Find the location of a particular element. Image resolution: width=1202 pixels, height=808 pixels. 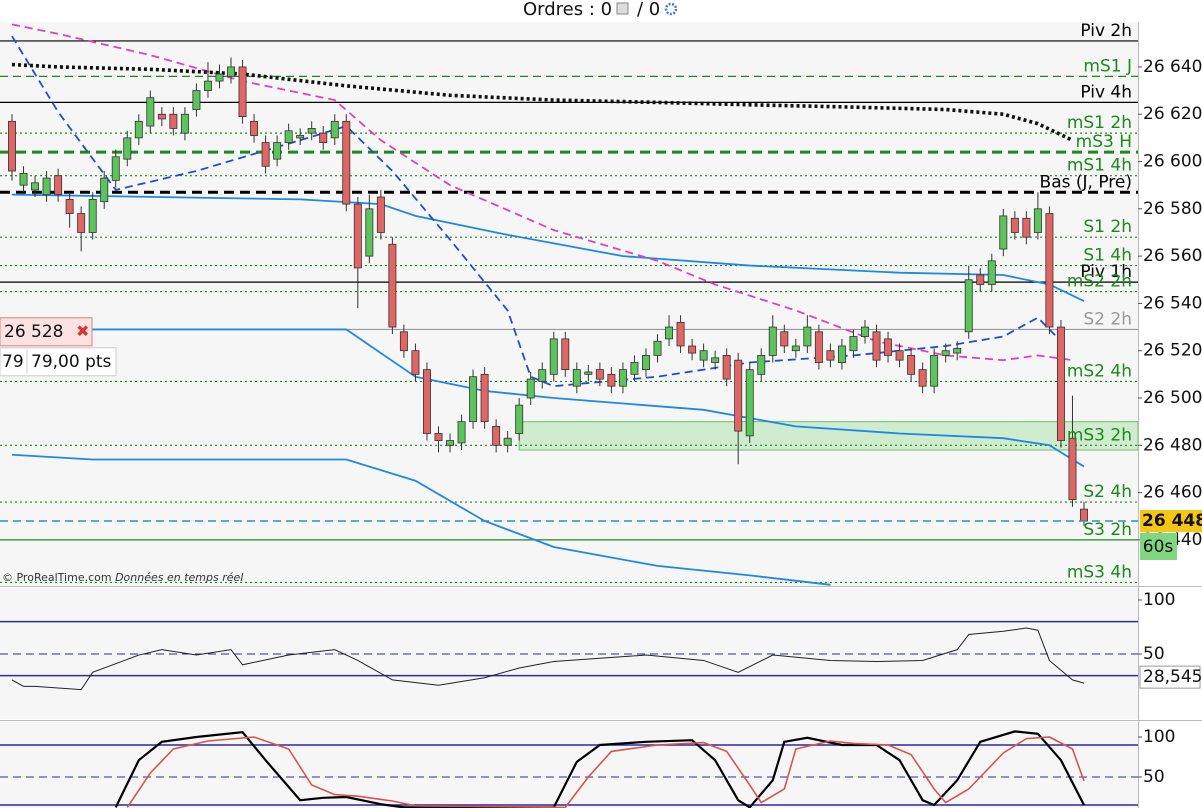

y-tick-label: 26 500 is located at coordinates (1172, 398).